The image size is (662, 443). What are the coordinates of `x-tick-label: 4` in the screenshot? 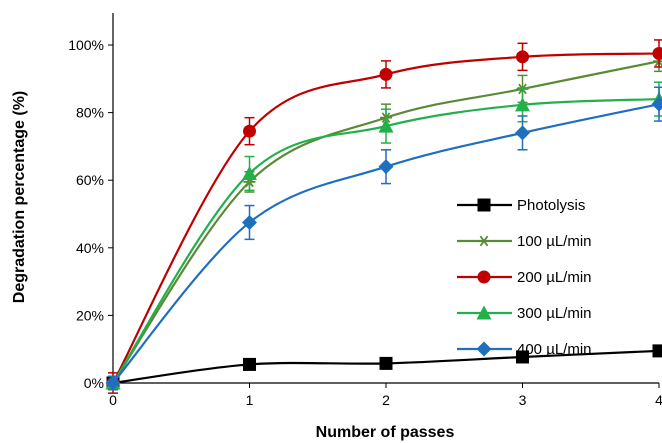 It's located at (658, 400).